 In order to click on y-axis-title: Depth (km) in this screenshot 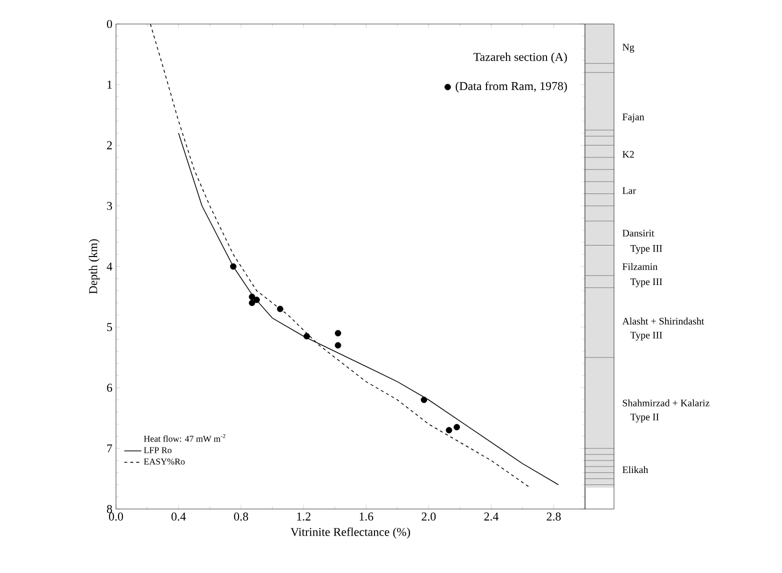, I will do `click(94, 266)`.